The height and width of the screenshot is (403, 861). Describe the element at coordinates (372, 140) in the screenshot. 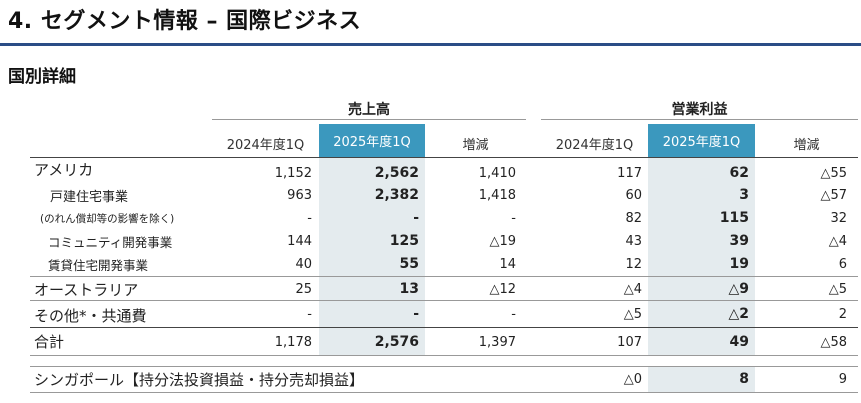

I see `sales-col-current: 2025年度1Q` at that location.